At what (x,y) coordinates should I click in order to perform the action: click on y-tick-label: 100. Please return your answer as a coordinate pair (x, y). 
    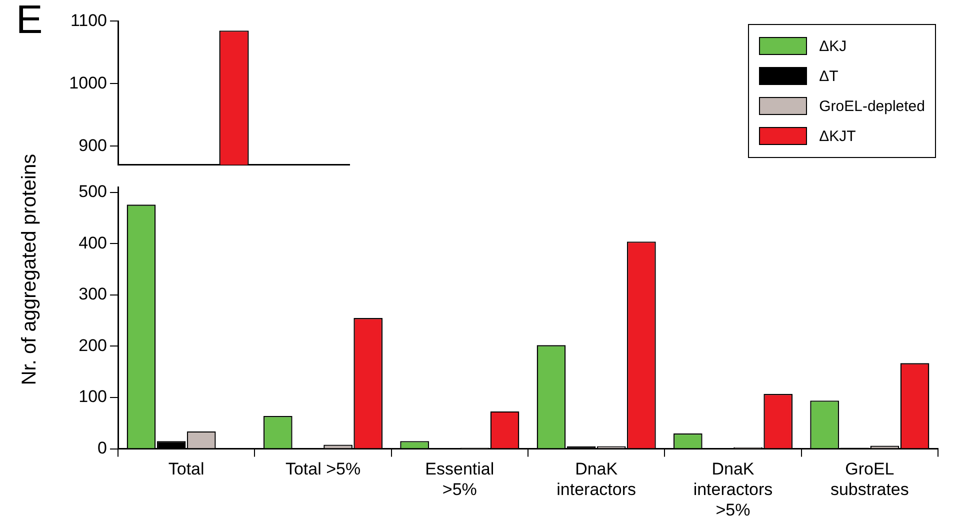
    Looking at the image, I should click on (92, 396).